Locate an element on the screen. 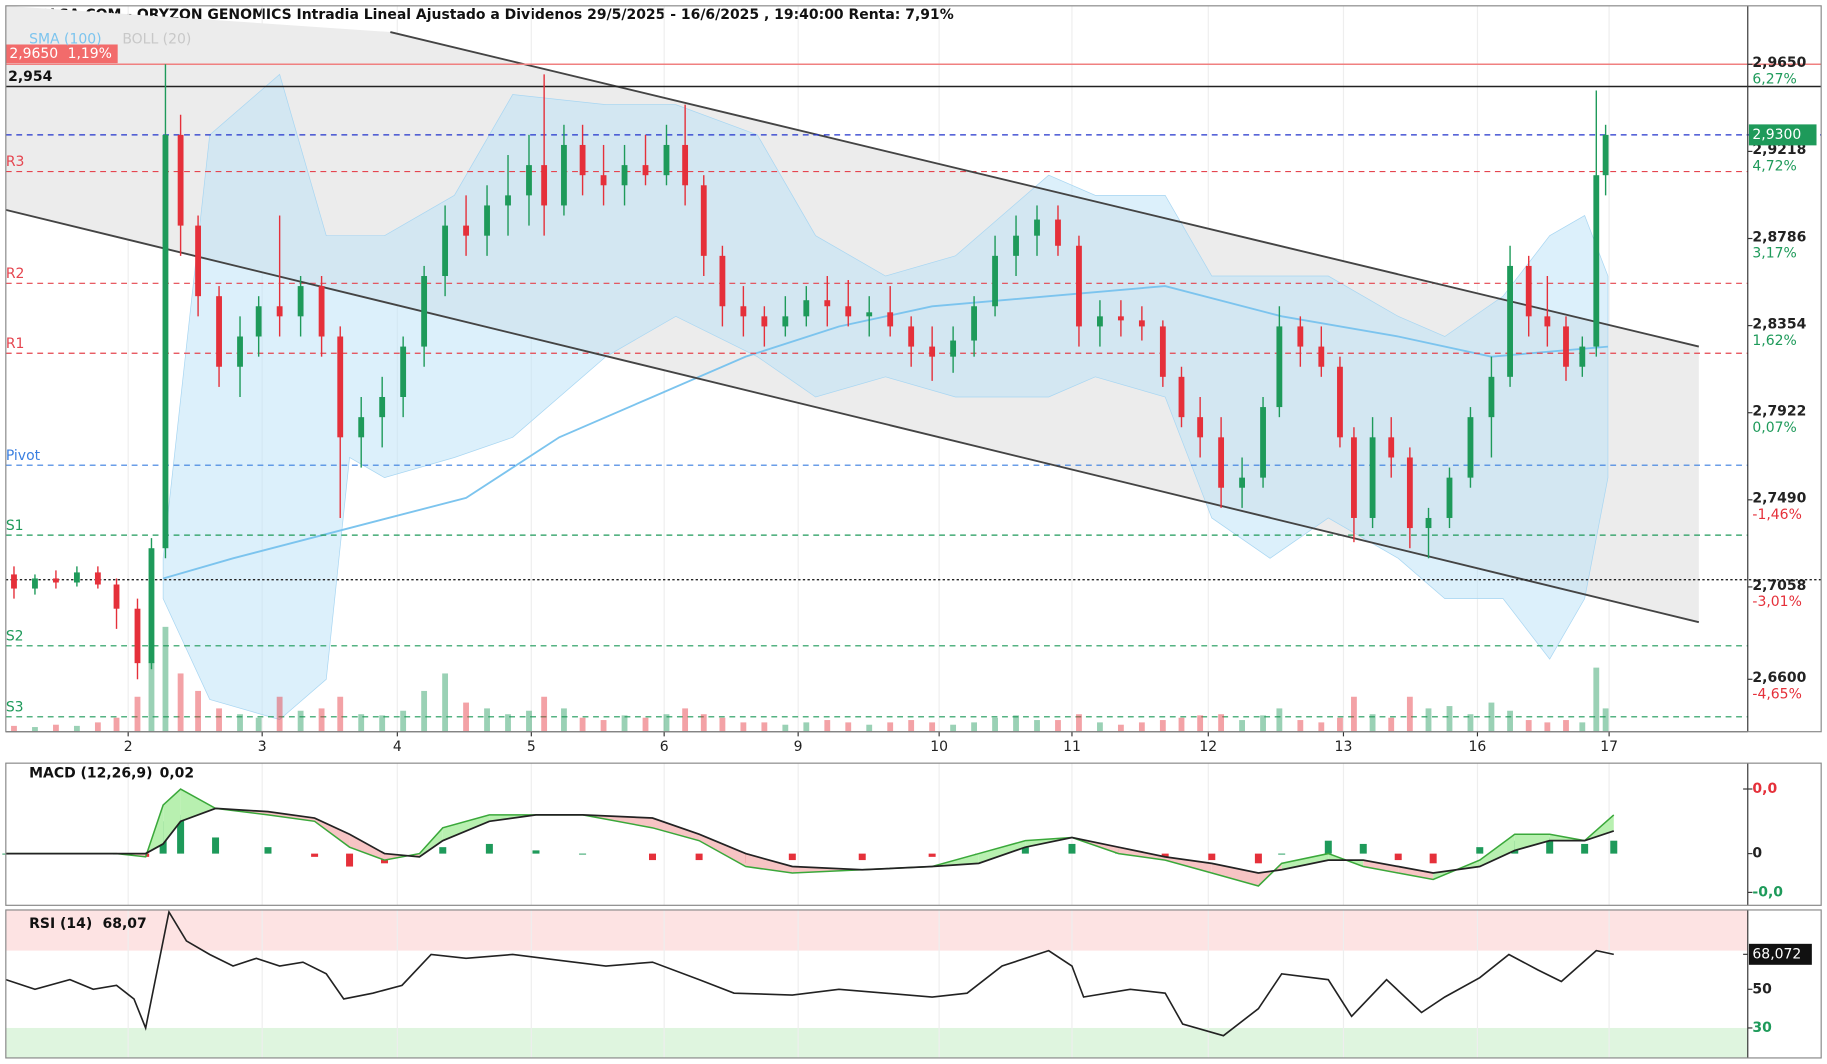  legend-entry: SMA (100) is located at coordinates (65, 40).